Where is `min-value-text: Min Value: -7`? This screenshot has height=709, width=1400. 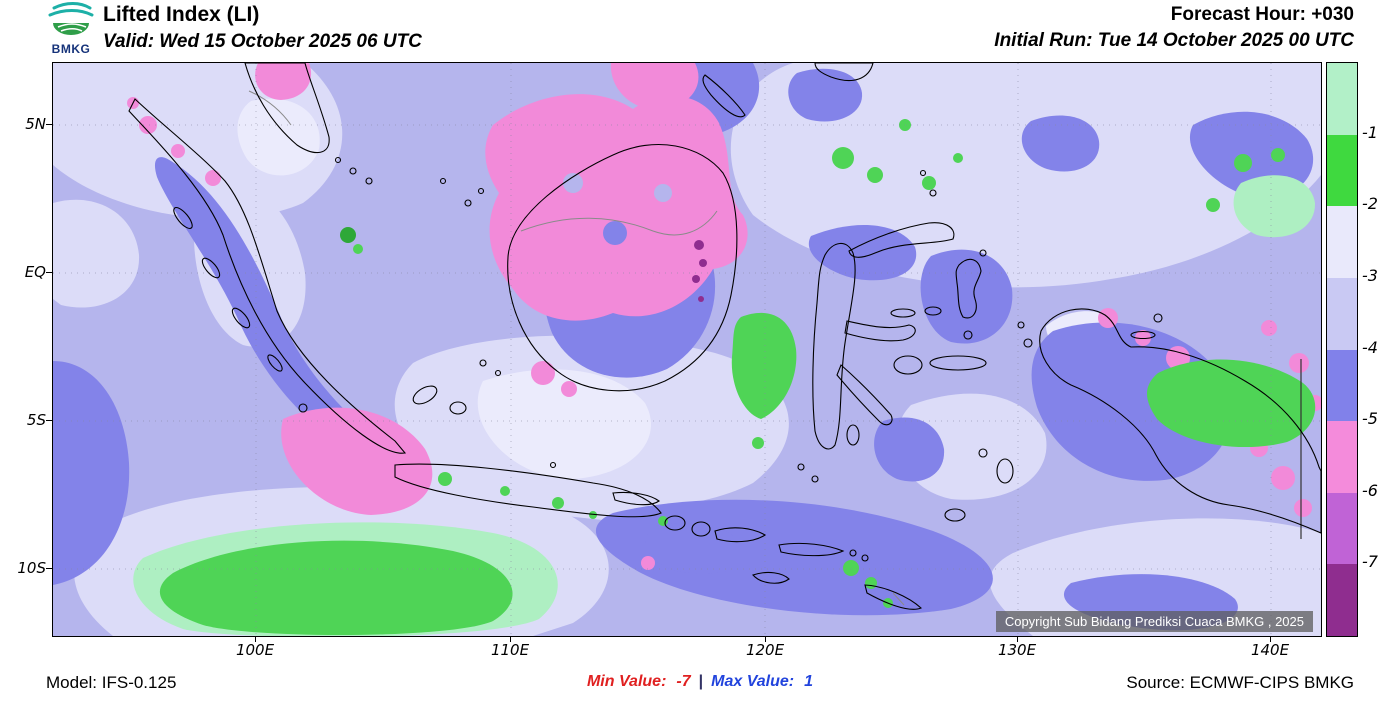 min-value-text: Min Value: -7 is located at coordinates (639, 681).